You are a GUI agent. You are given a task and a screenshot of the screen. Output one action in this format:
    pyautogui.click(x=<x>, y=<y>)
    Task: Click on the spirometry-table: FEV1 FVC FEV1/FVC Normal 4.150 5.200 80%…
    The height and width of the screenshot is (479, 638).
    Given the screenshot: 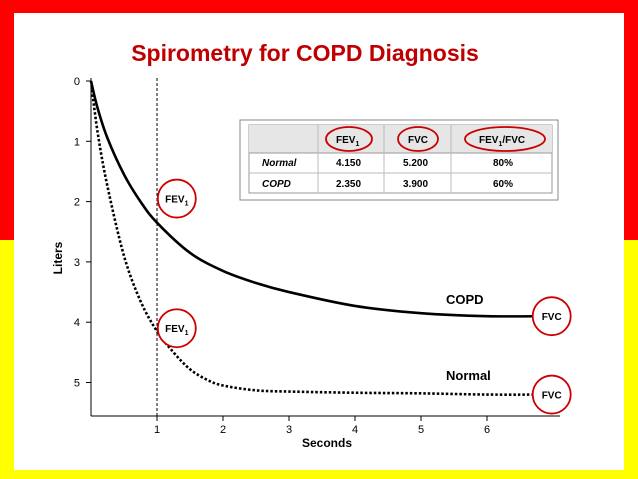 What is the action you would take?
    pyautogui.click(x=399, y=160)
    